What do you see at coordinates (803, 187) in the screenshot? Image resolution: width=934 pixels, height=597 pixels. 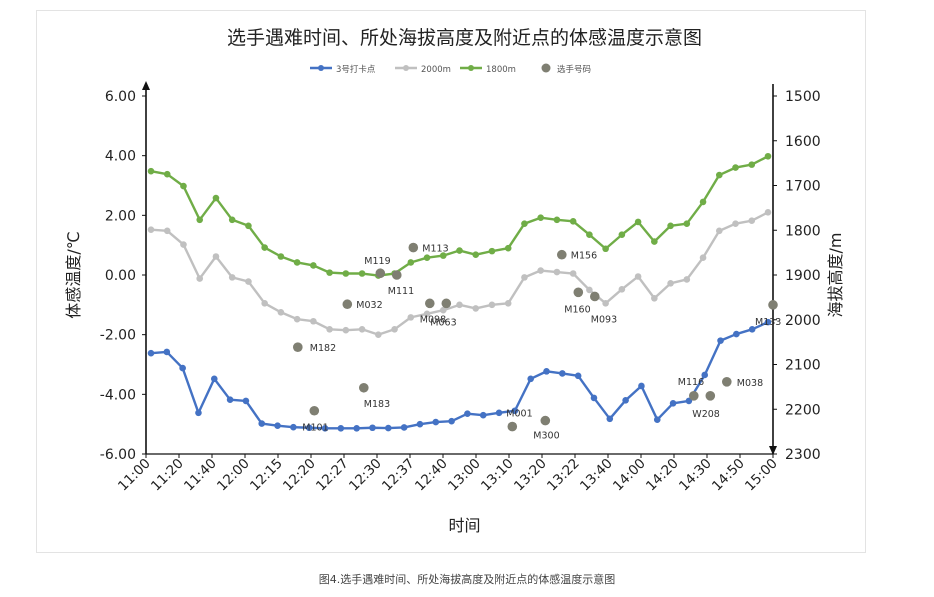 I see `y2-tick-label: 1700` at bounding box center [803, 187].